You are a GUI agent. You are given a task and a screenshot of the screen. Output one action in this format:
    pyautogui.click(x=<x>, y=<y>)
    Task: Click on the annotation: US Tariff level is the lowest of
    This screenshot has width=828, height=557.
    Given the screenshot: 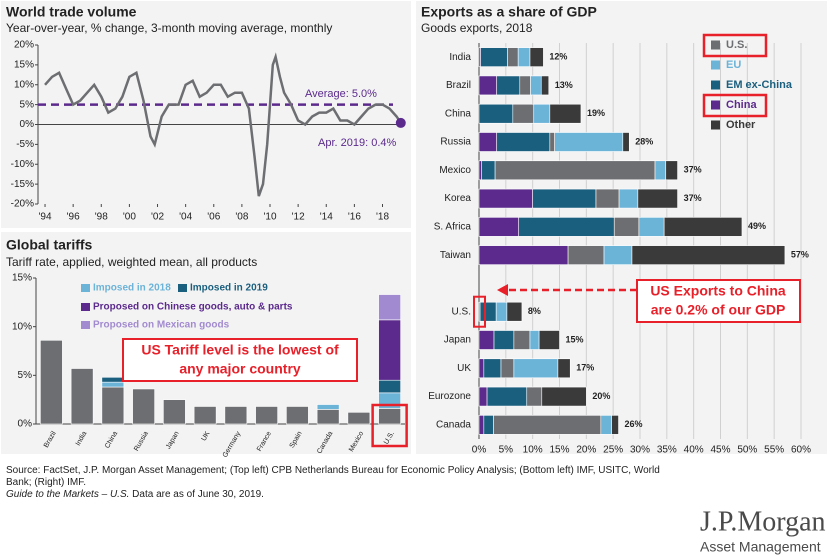 What is the action you would take?
    pyautogui.click(x=240, y=350)
    